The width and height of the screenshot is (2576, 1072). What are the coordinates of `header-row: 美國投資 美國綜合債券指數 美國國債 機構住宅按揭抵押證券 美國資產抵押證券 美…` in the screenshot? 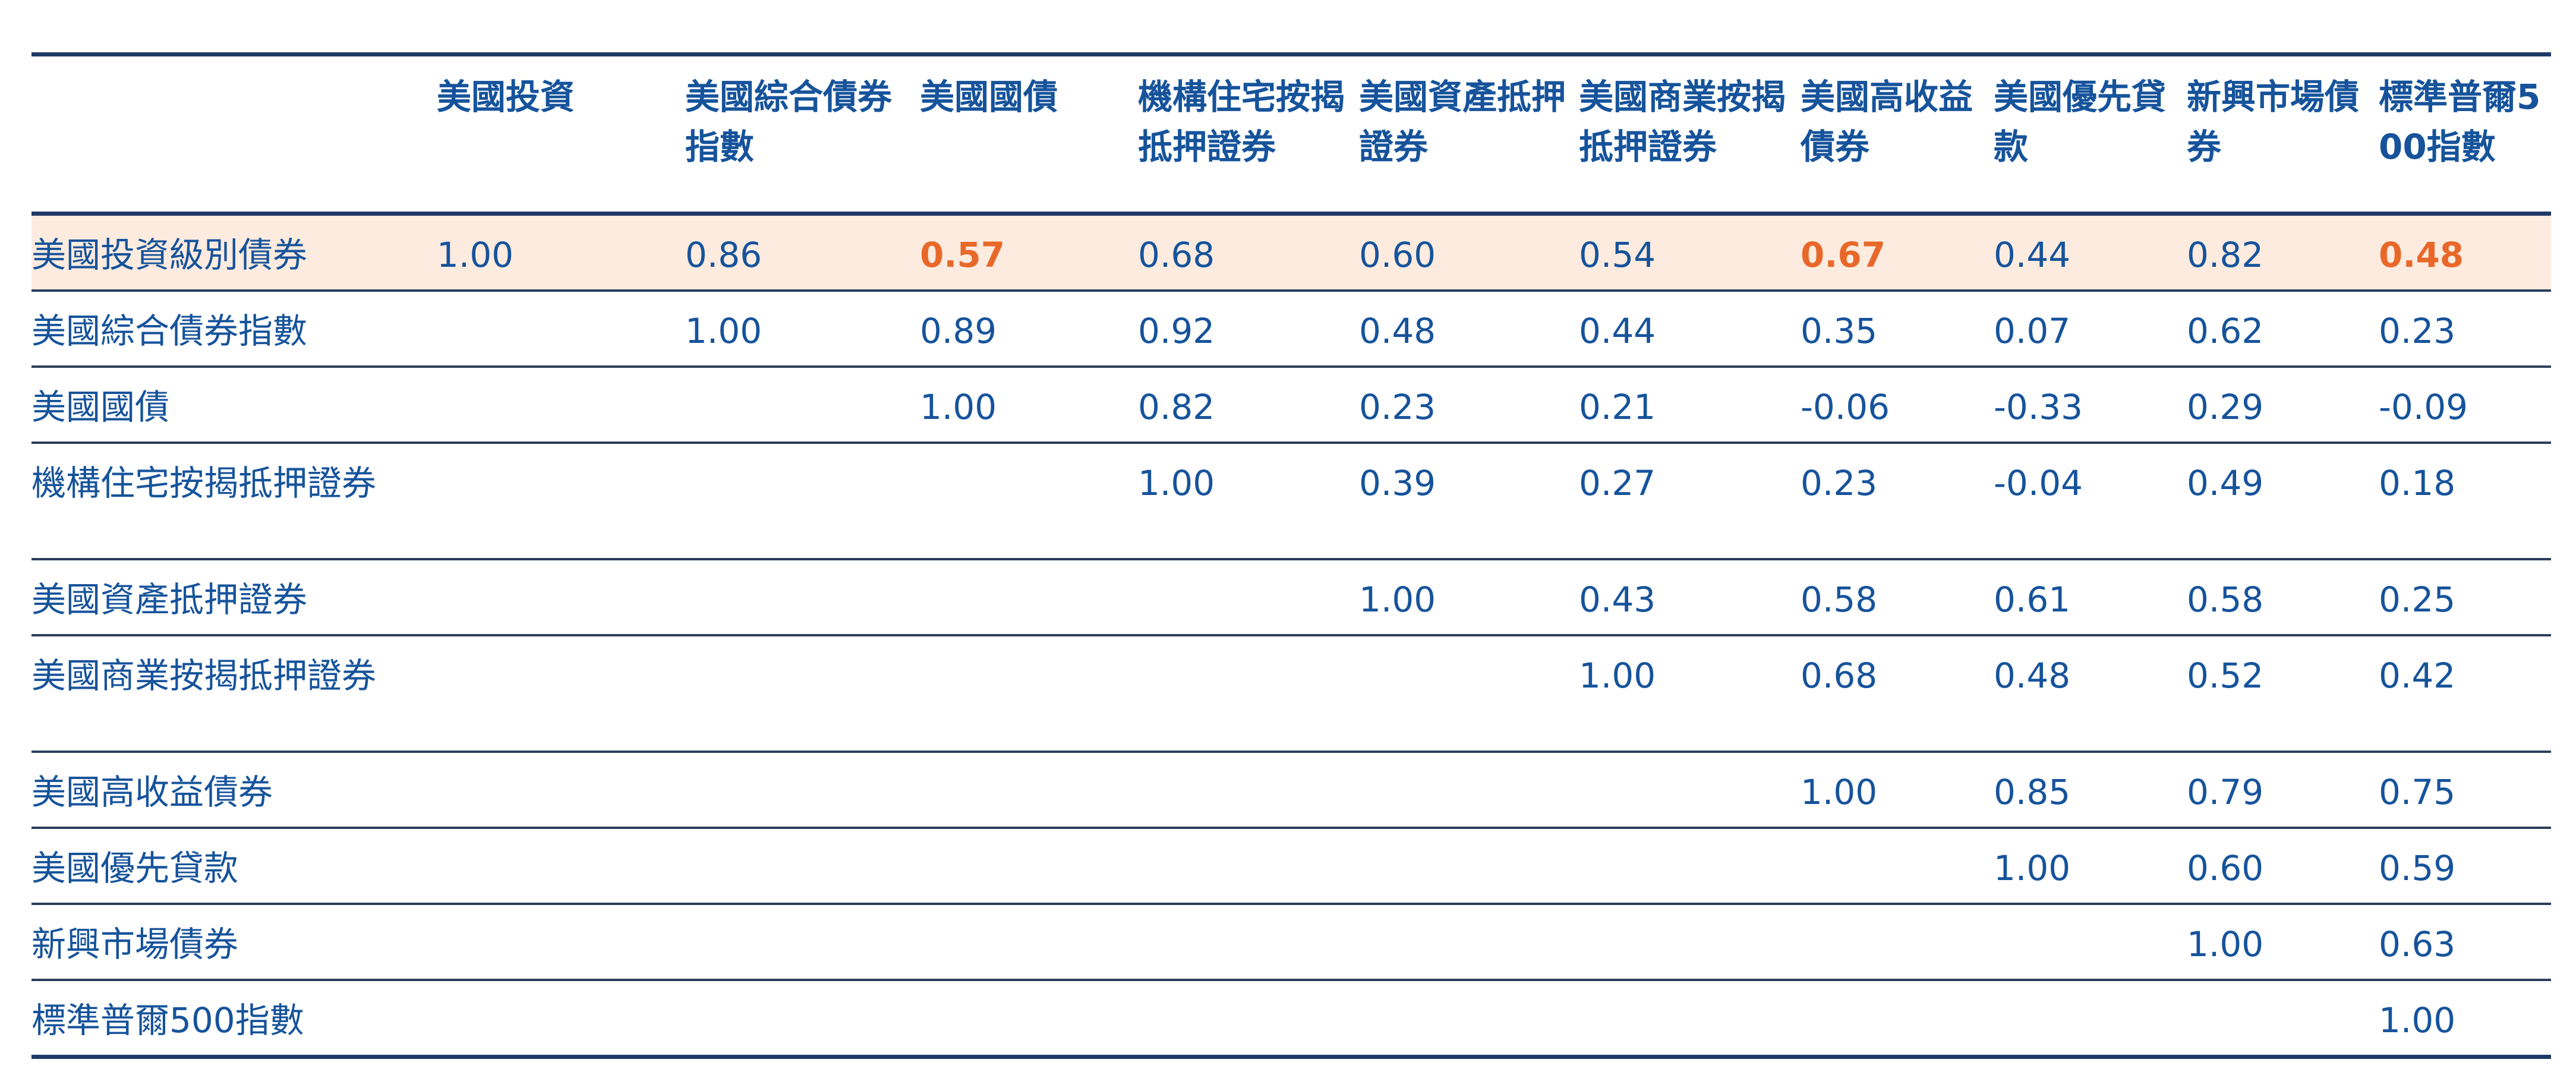 It's located at (1291, 134).